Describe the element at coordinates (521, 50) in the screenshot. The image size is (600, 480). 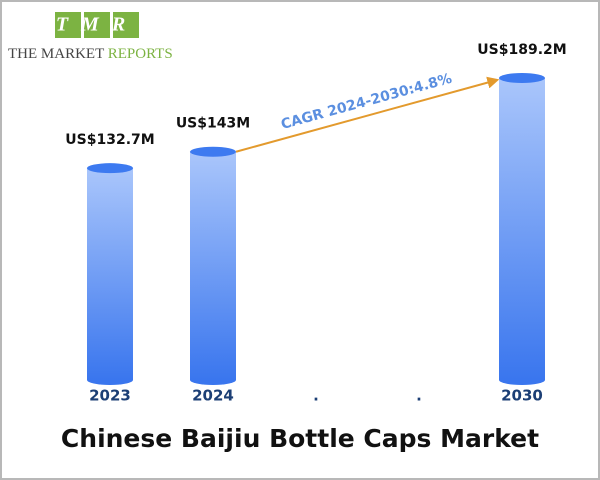
I see `value-label: US$189.2M` at that location.